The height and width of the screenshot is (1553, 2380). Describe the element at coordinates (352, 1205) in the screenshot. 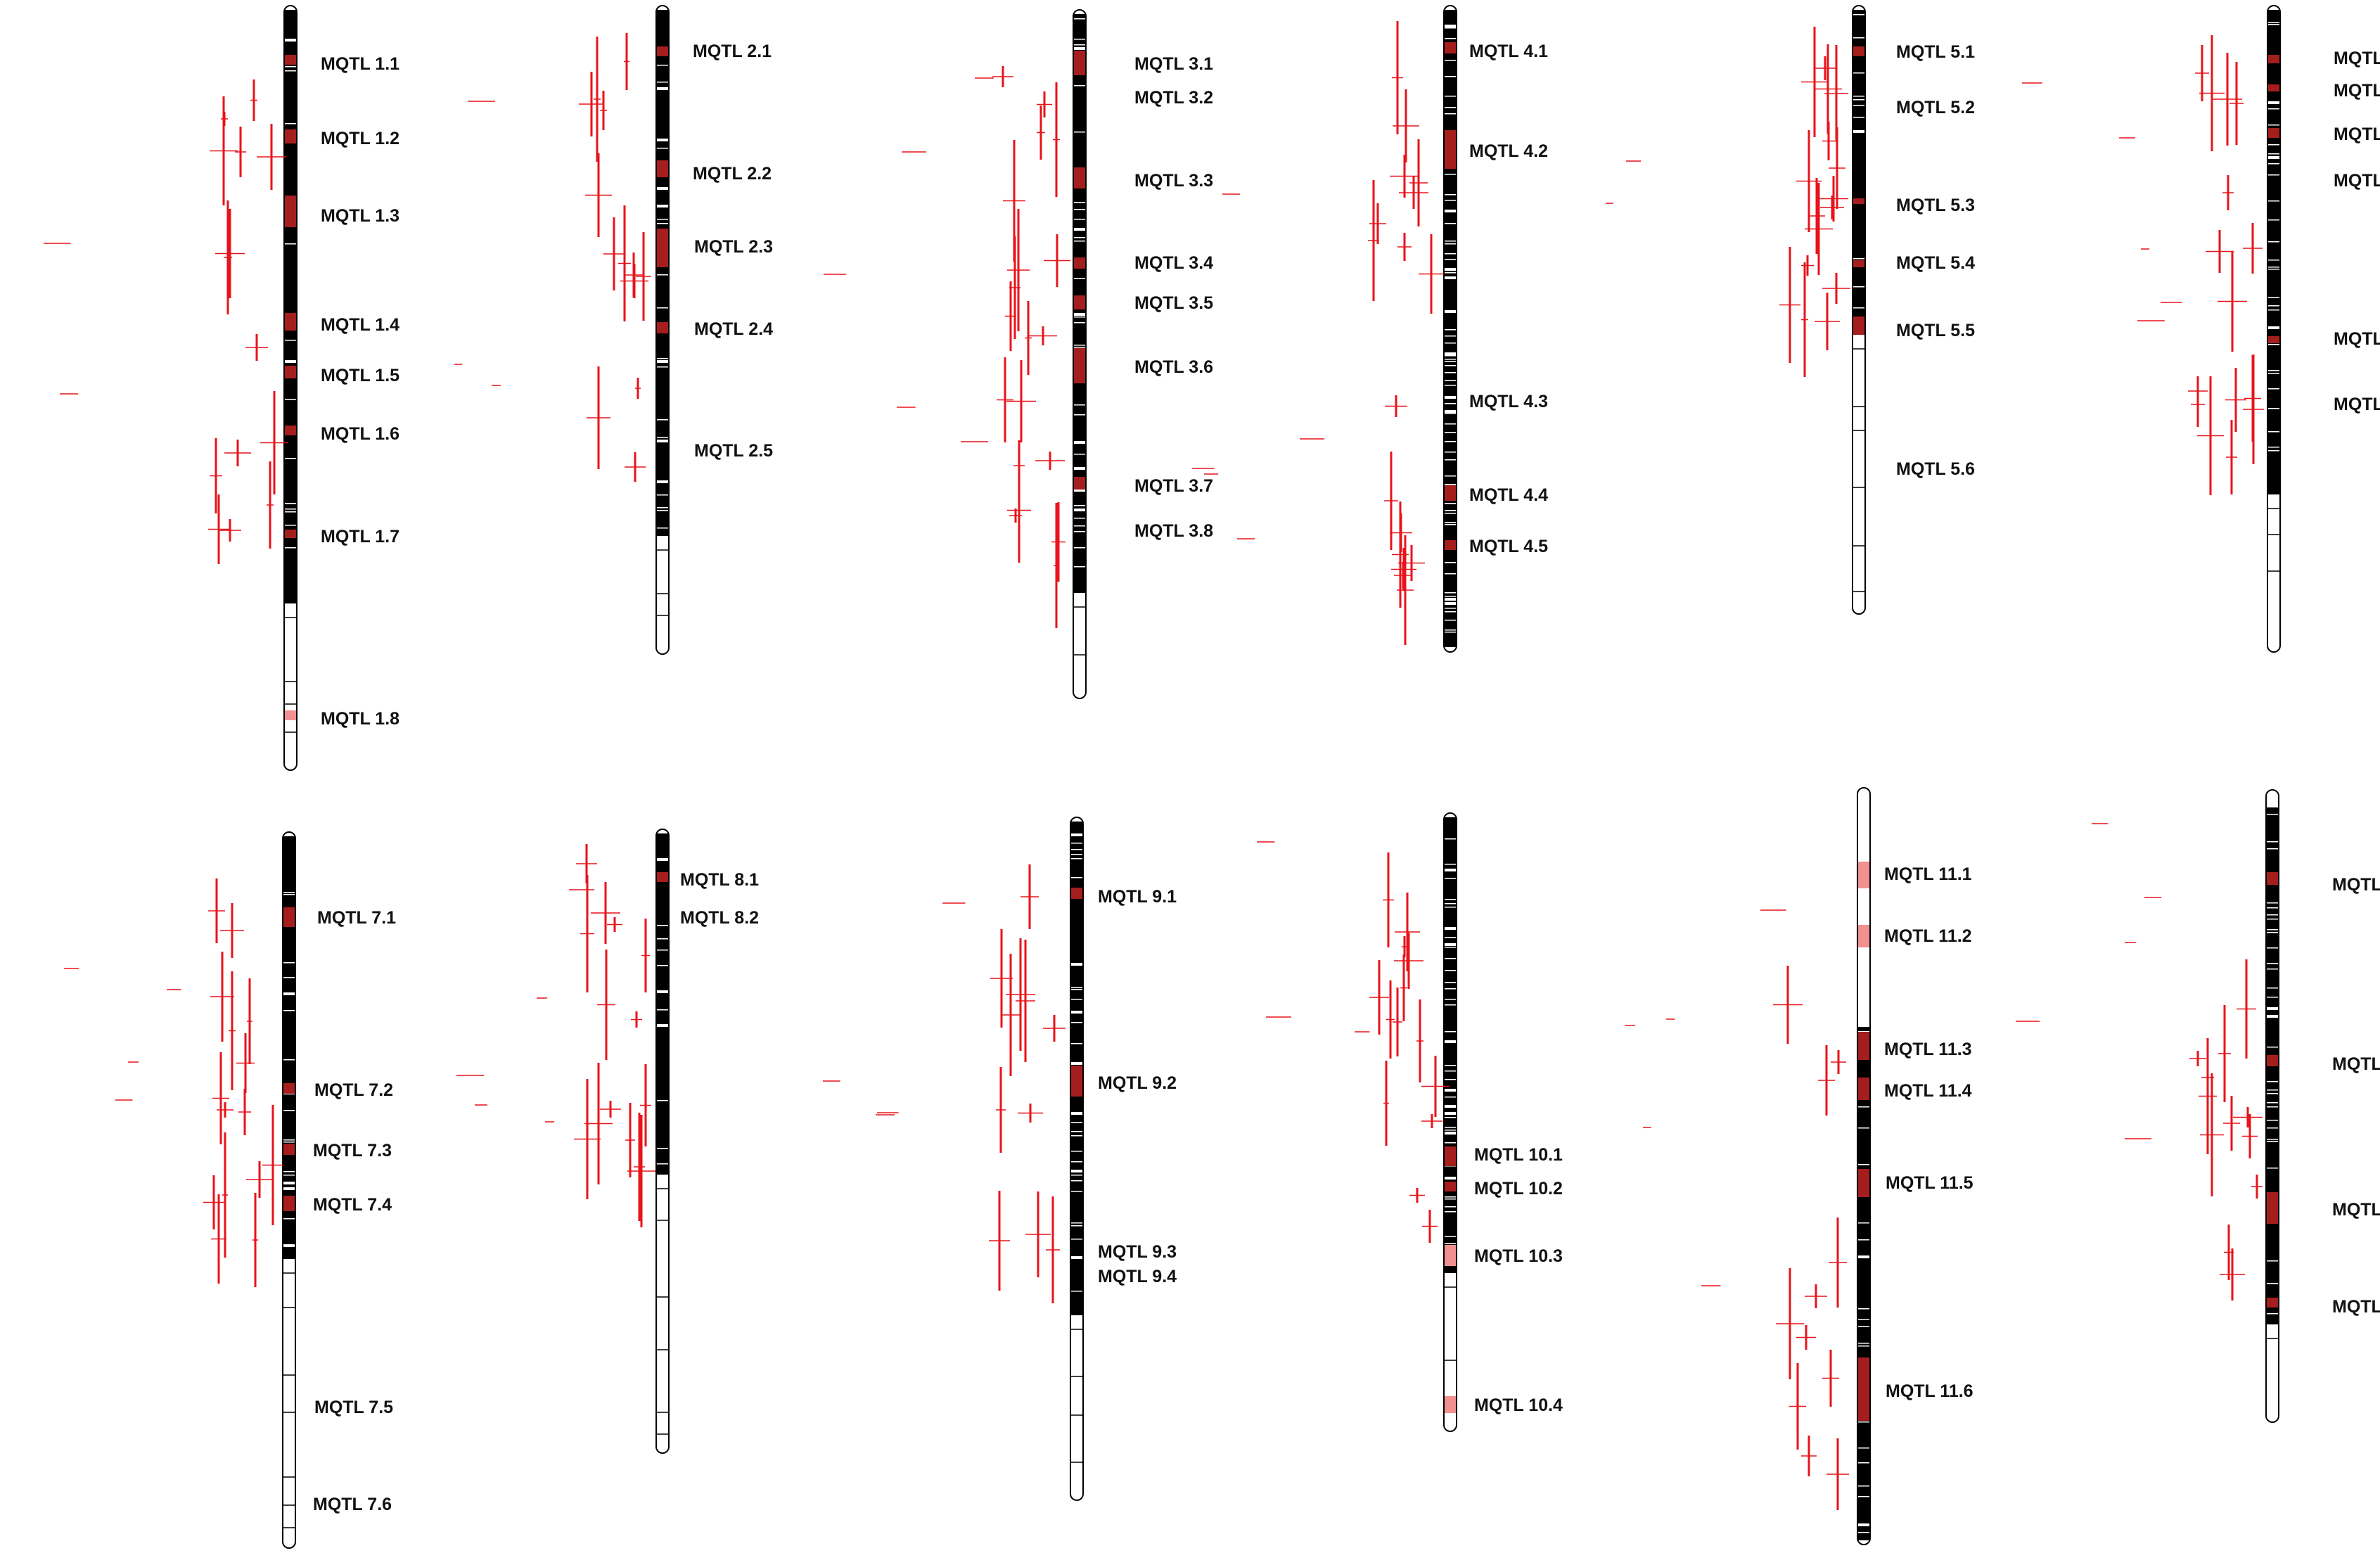

I see `mqtl-label: MQTL 7.4` at that location.